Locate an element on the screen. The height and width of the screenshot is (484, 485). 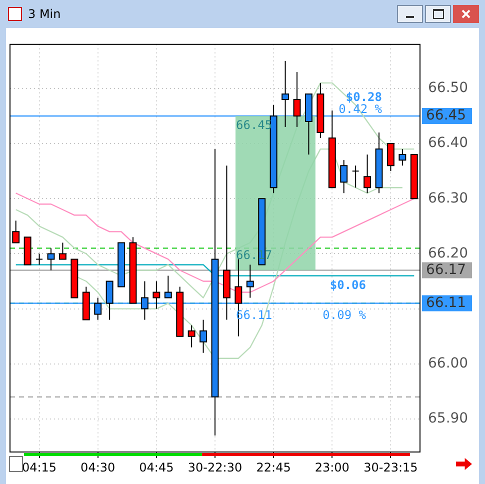
ref-line-label: 66.11 is located at coordinates (446, 302).